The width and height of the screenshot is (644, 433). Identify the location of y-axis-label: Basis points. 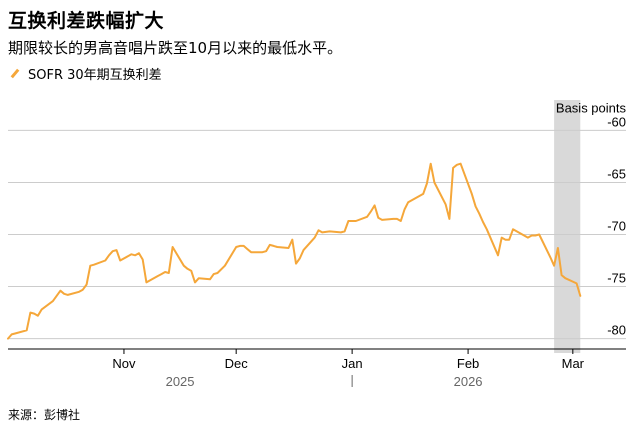
(591, 107).